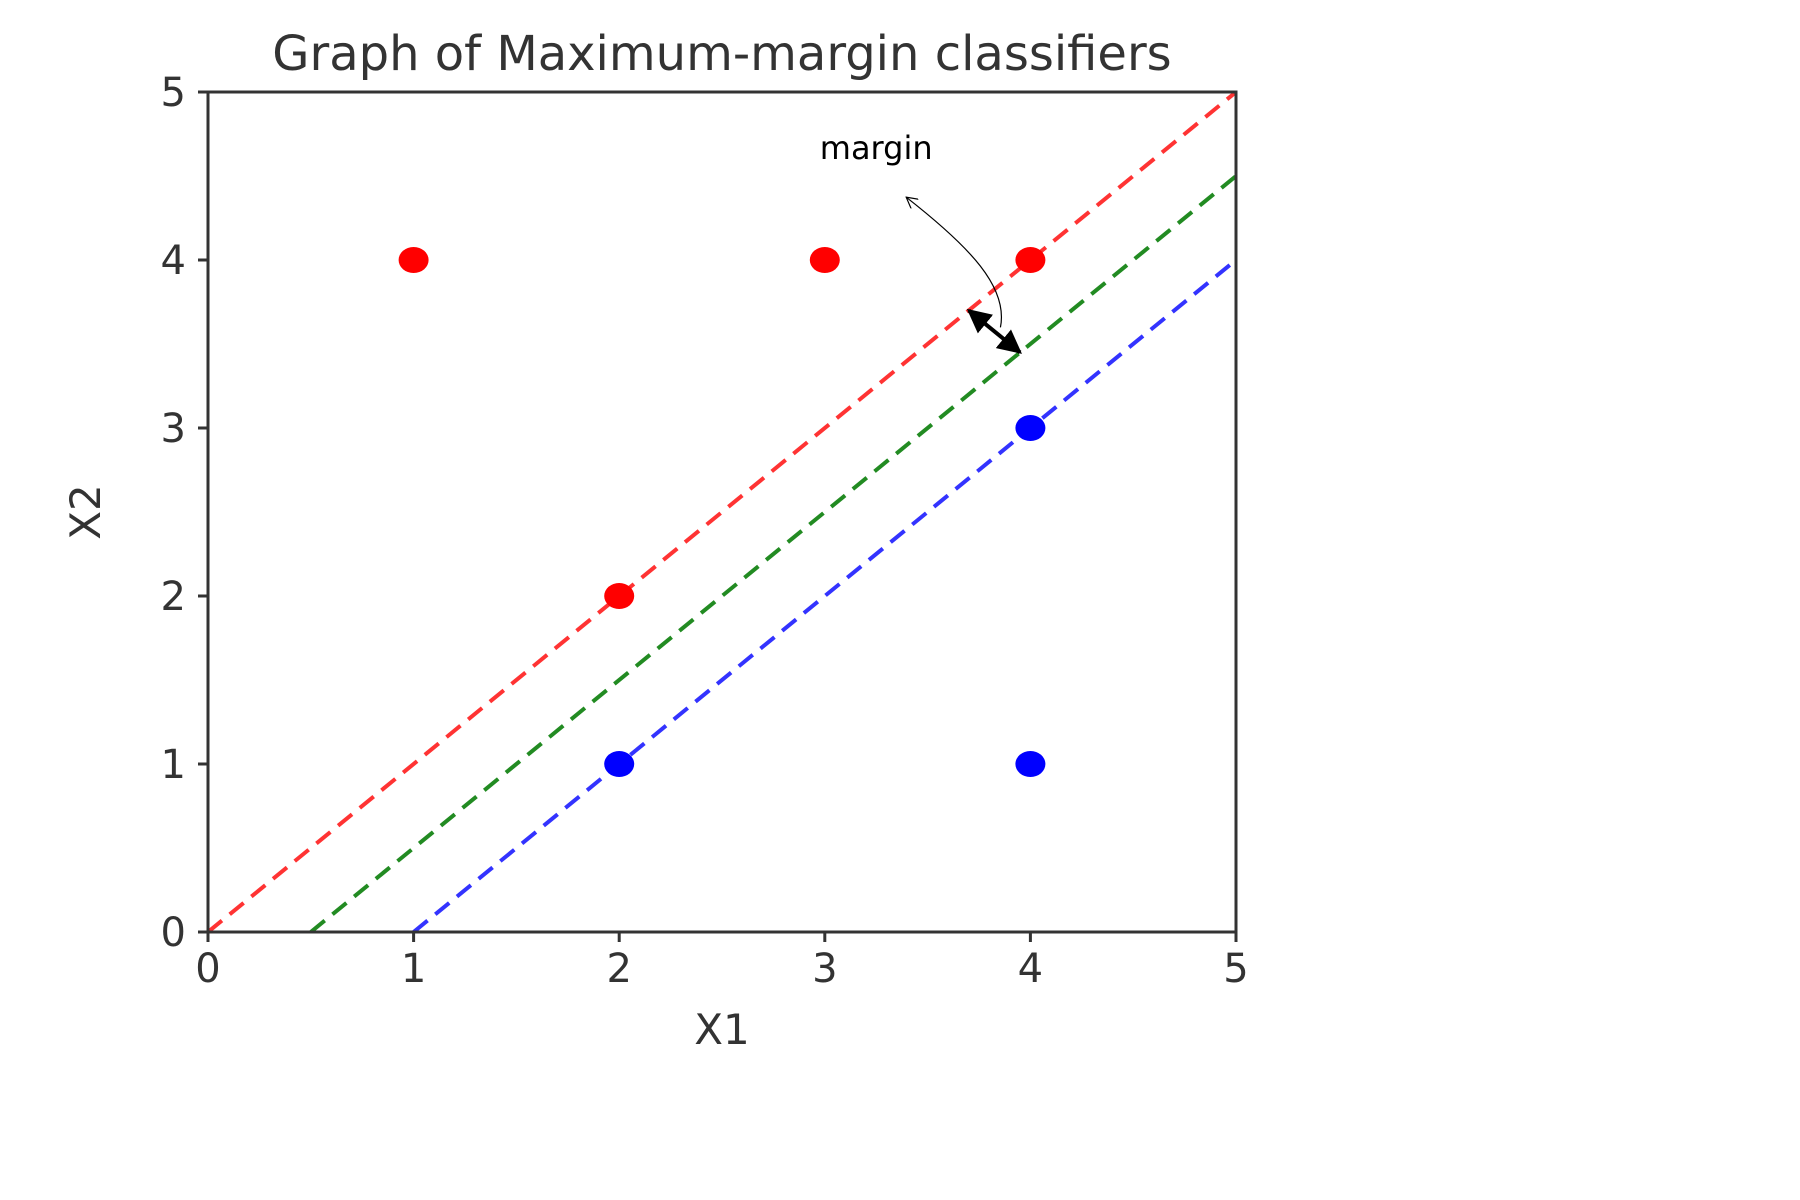  What do you see at coordinates (722, 962) in the screenshot?
I see `x-axis-ticks: 0 1 2 3 4 5` at bounding box center [722, 962].